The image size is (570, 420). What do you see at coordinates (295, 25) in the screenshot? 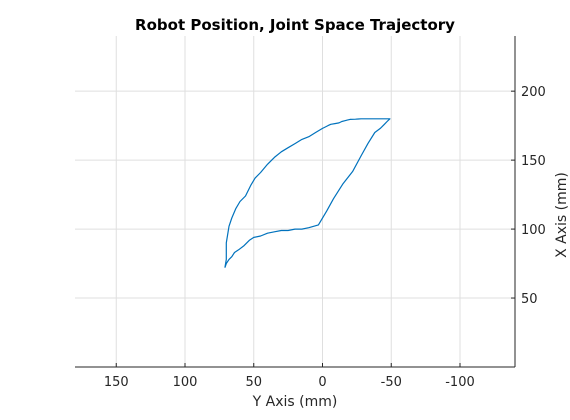
I see `chart-title: Robot Position, Joint Space Trajectory` at bounding box center [295, 25].